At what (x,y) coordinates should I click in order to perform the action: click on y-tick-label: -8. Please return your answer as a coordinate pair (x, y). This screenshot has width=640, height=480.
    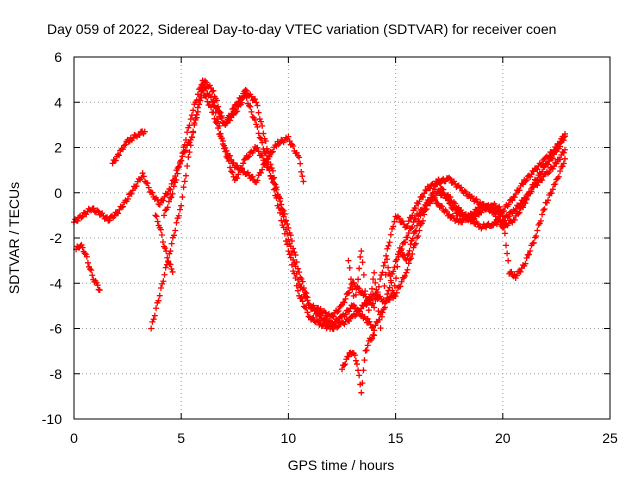
    Looking at the image, I should click on (56, 374).